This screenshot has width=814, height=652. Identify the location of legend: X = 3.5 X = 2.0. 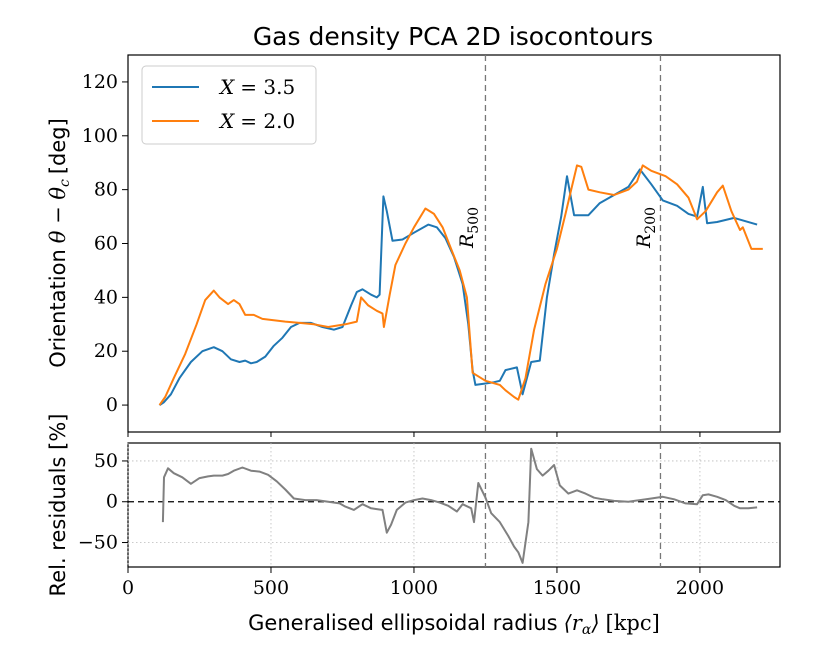
(229, 105).